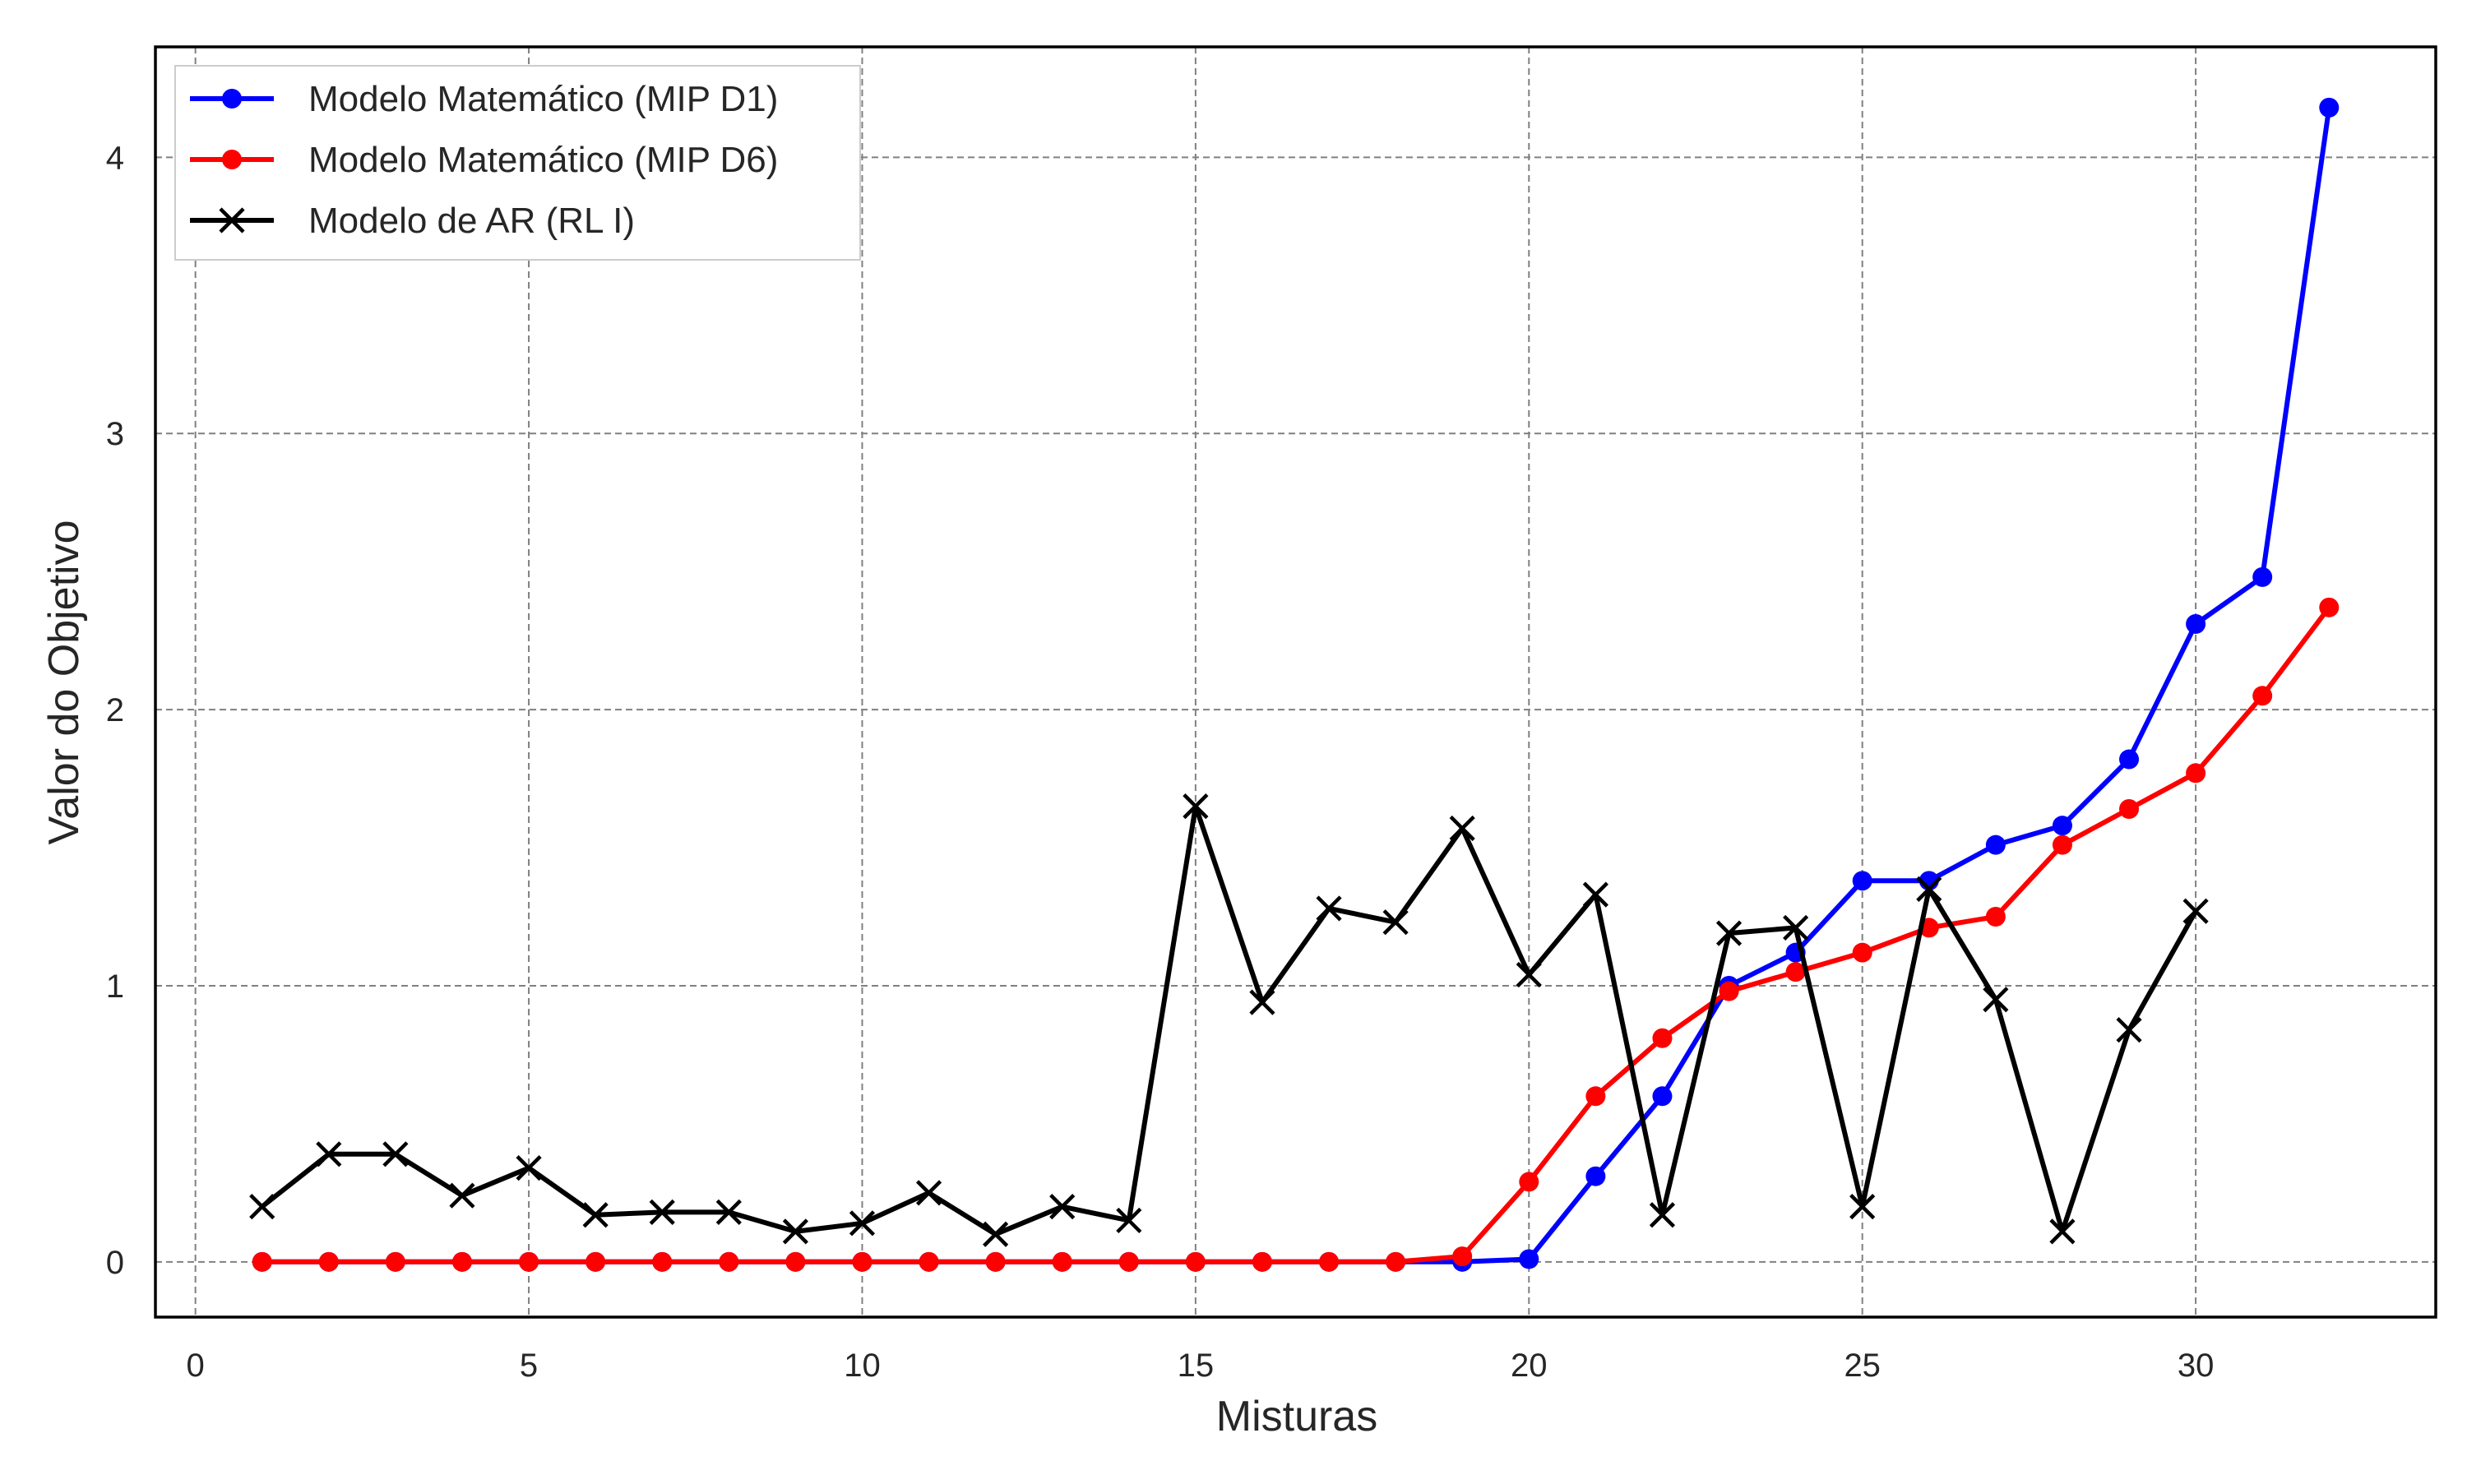 Image resolution: width=2467 pixels, height=1484 pixels. What do you see at coordinates (64, 682) in the screenshot?
I see `y-axis-label: Valor do Objetivo` at bounding box center [64, 682].